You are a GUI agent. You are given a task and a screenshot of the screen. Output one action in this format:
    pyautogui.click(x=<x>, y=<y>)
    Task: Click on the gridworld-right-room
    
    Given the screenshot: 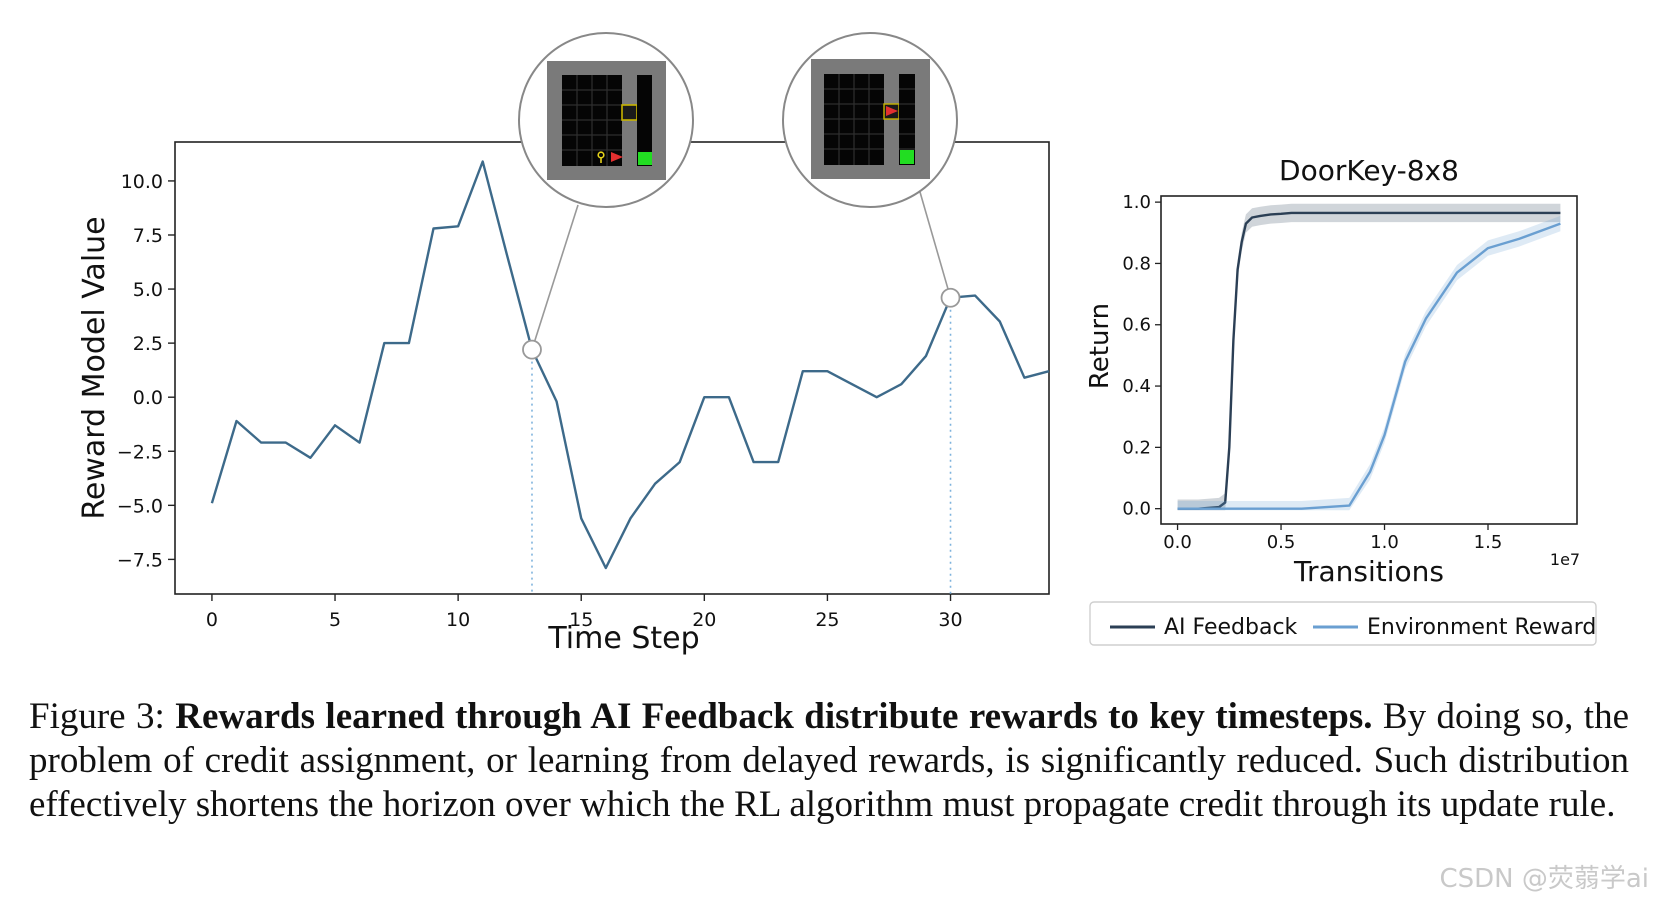 What is the action you would take?
    pyautogui.click(x=644, y=120)
    